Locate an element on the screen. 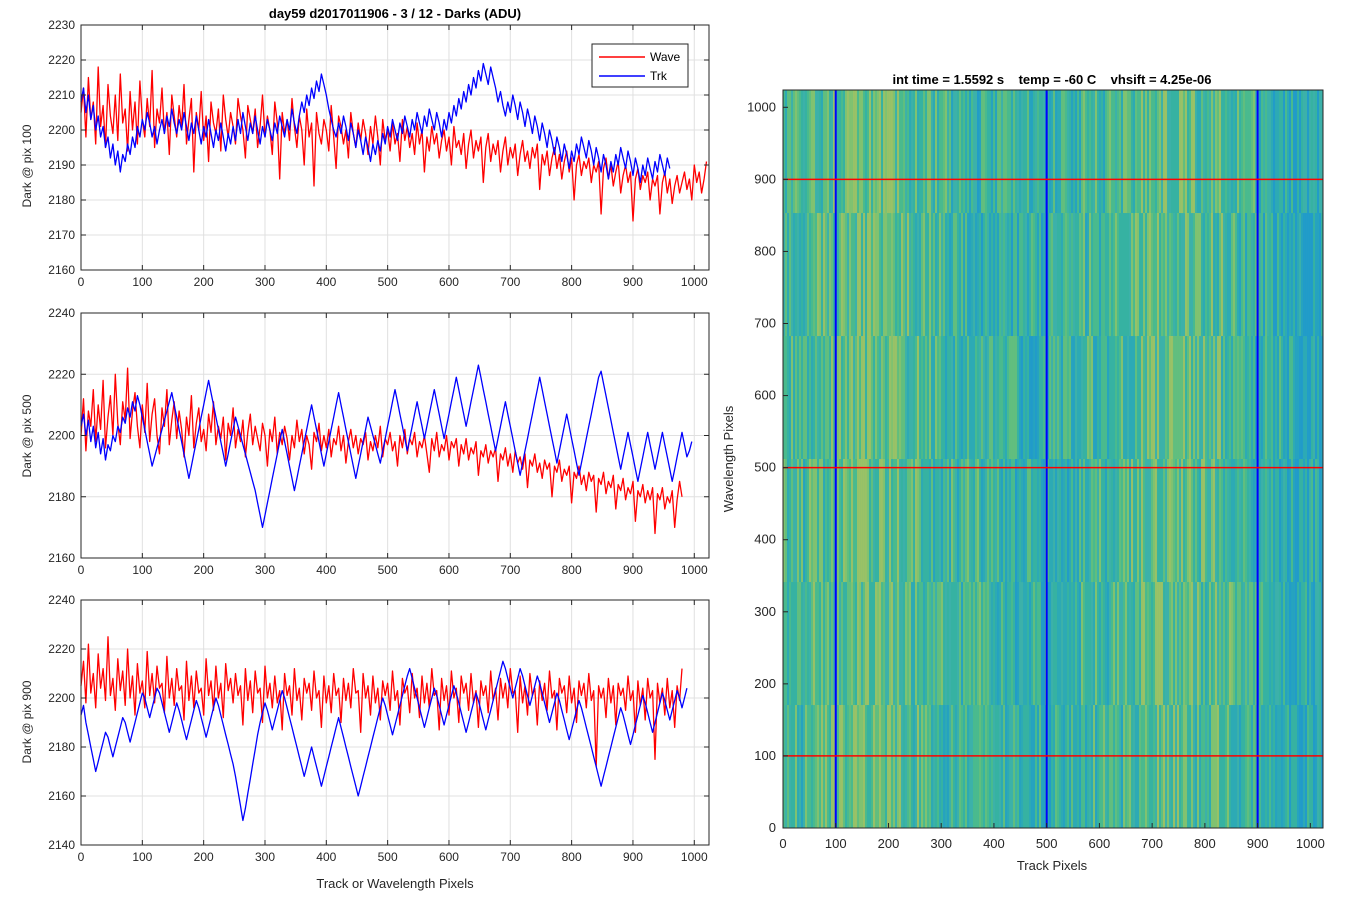 This screenshot has height=900, width=1350. x-tick-label: 900 is located at coordinates (633, 282).